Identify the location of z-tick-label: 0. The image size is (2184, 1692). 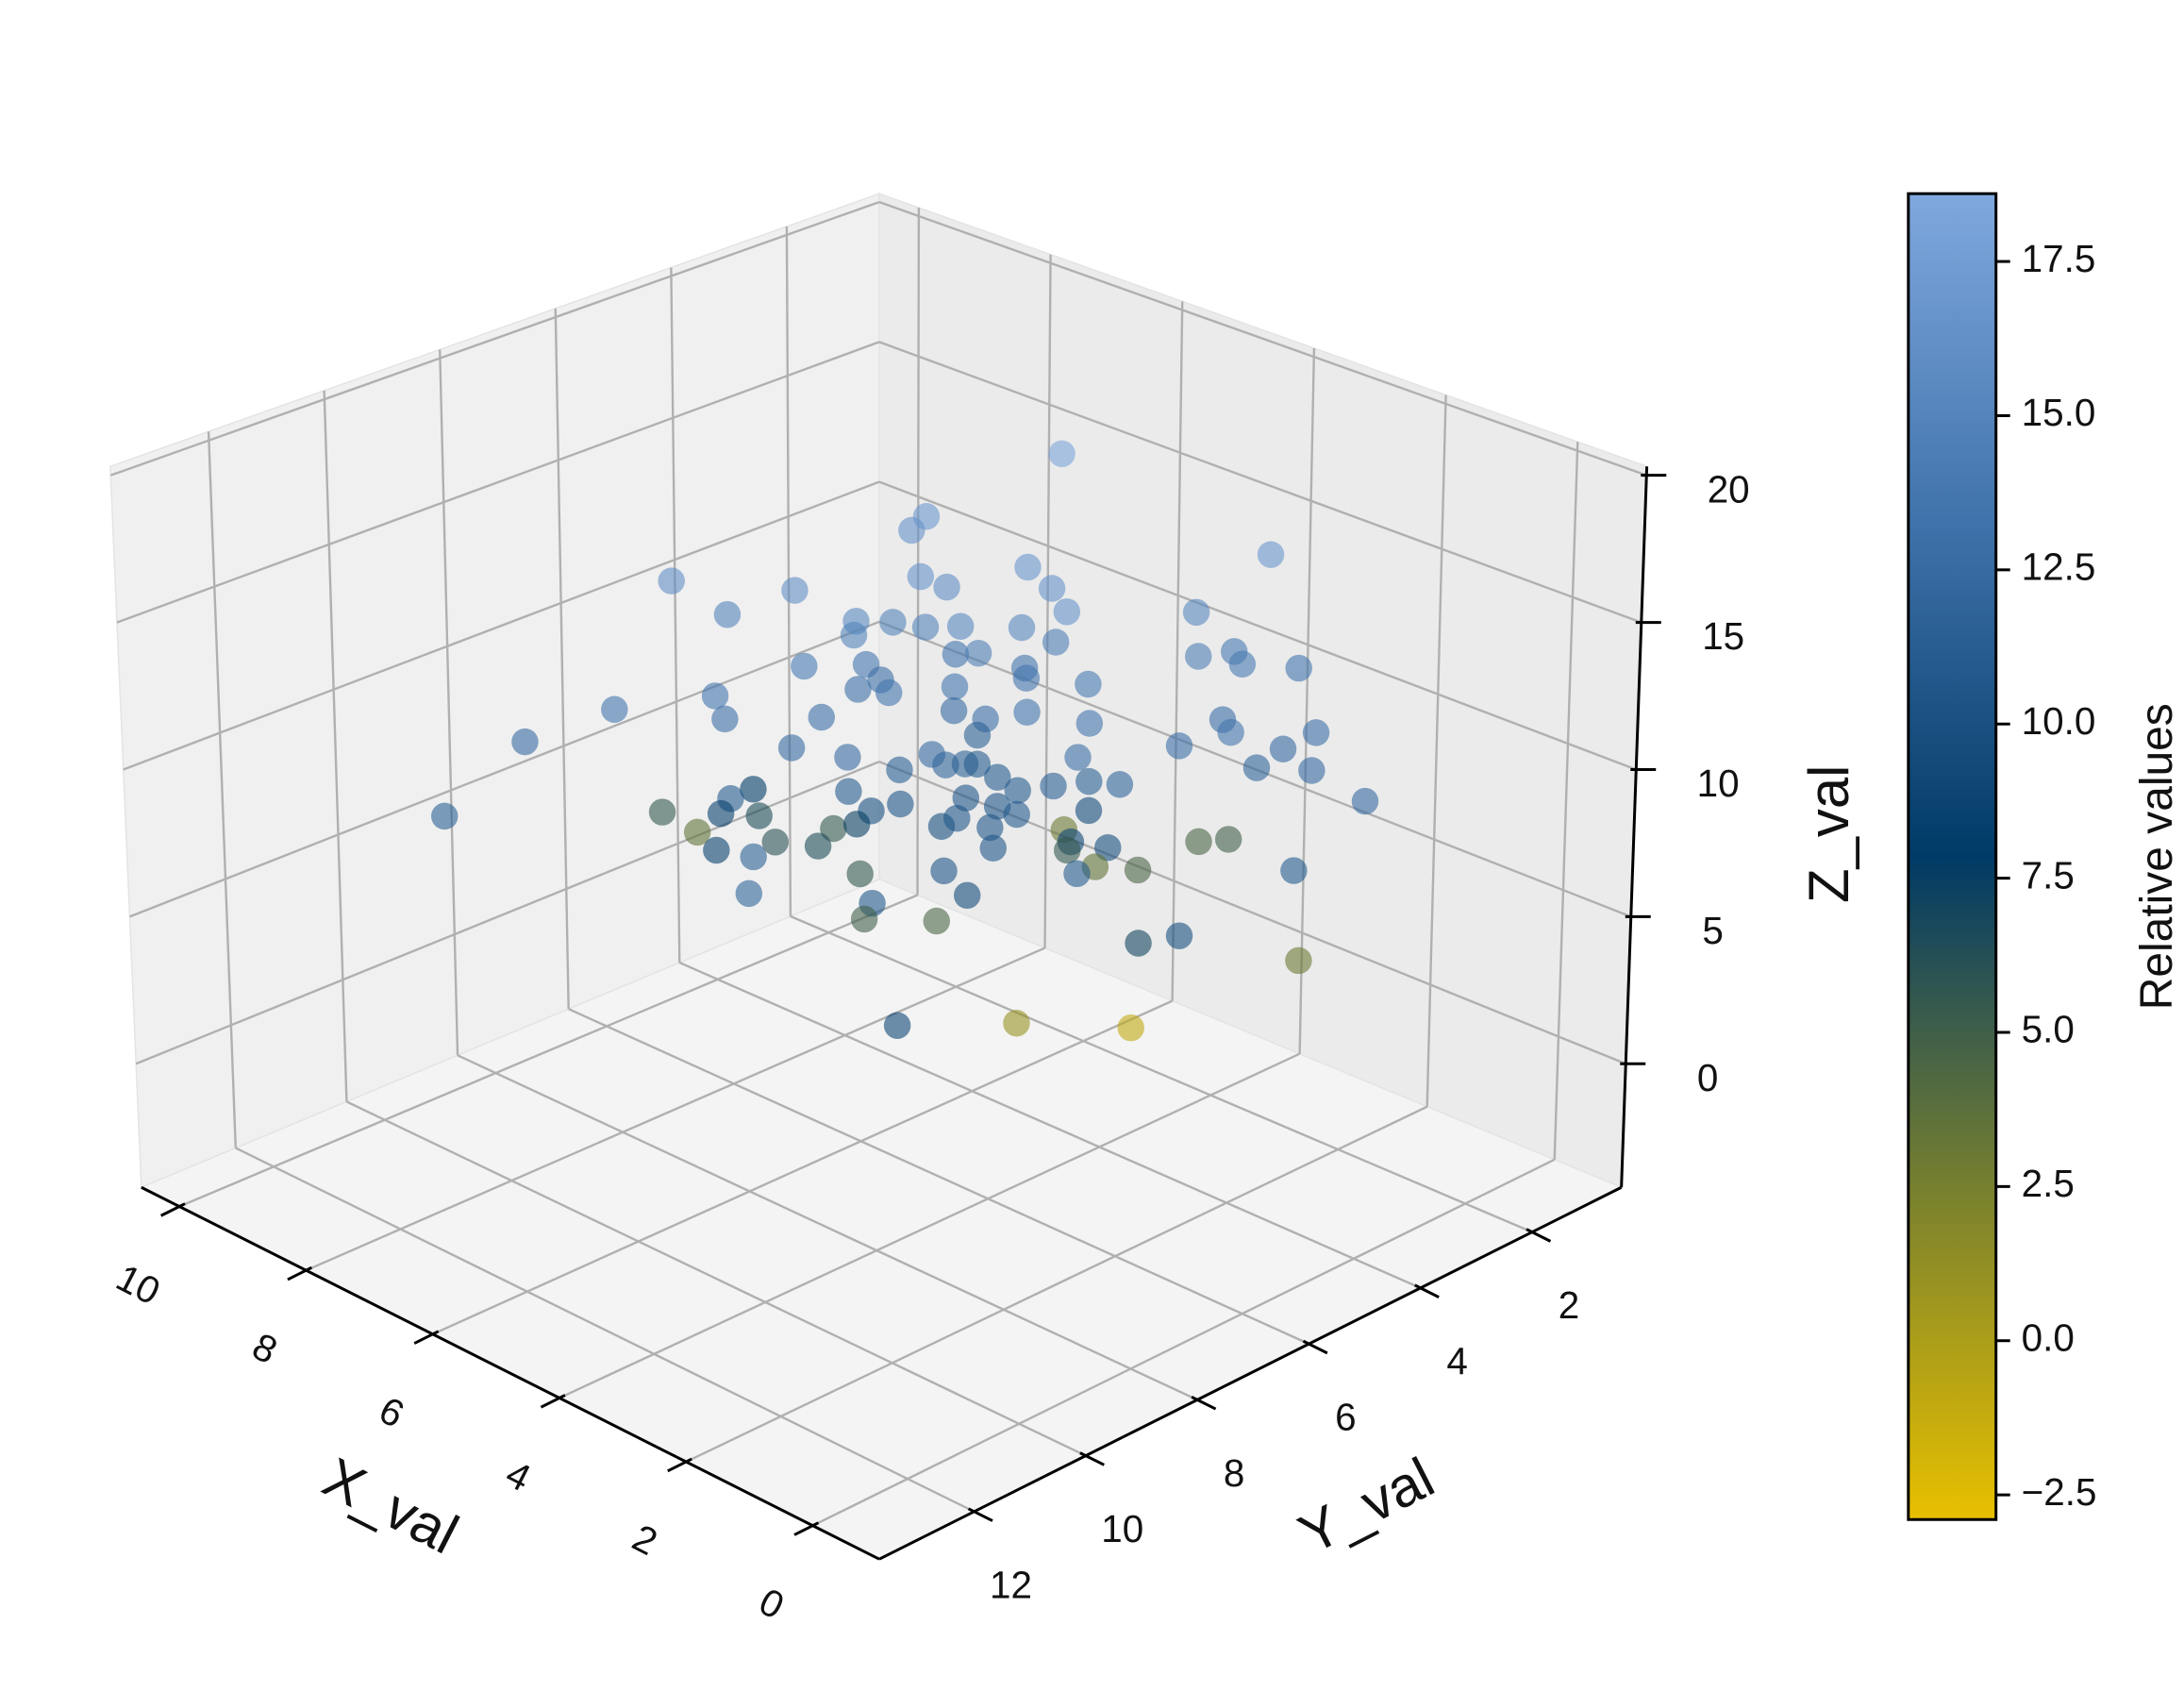
(1708, 1077).